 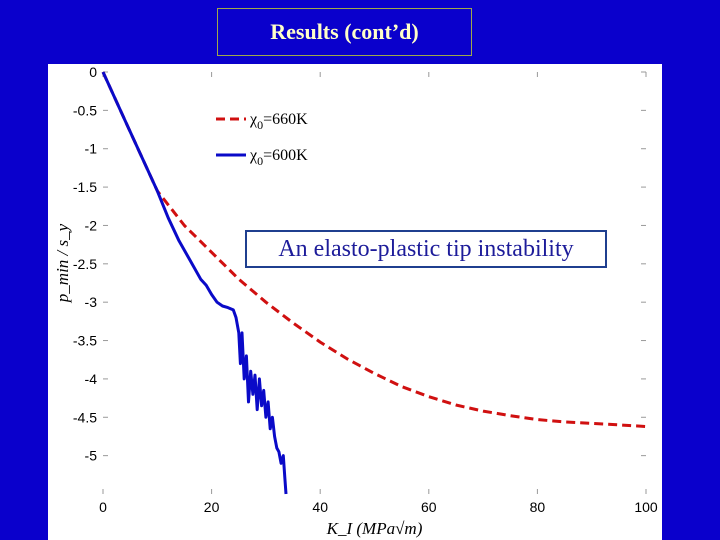 I want to click on y-tick-label: -0.5, so click(x=85, y=110).